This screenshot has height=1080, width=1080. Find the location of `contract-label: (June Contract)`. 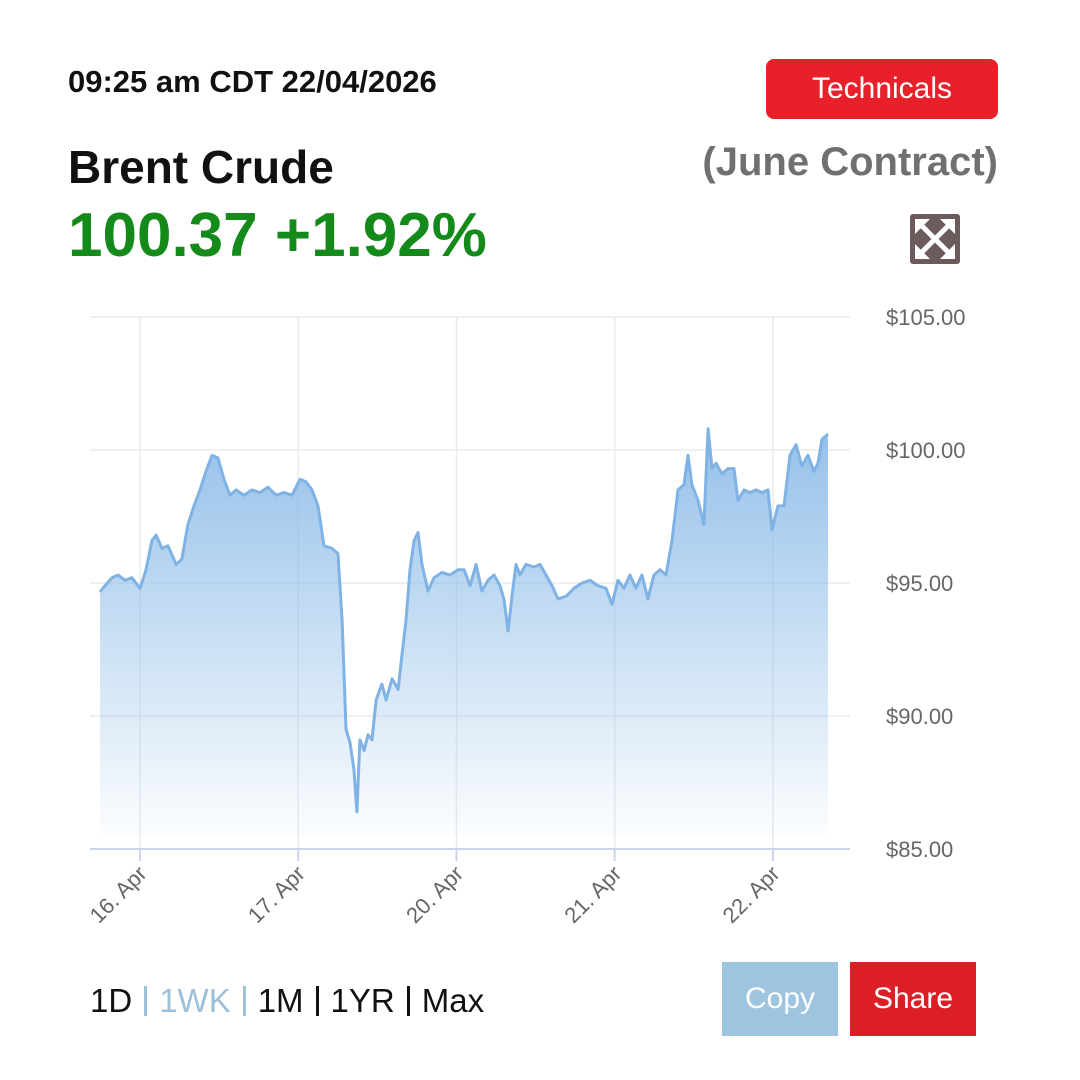

contract-label: (June Contract) is located at coordinates (850, 162).